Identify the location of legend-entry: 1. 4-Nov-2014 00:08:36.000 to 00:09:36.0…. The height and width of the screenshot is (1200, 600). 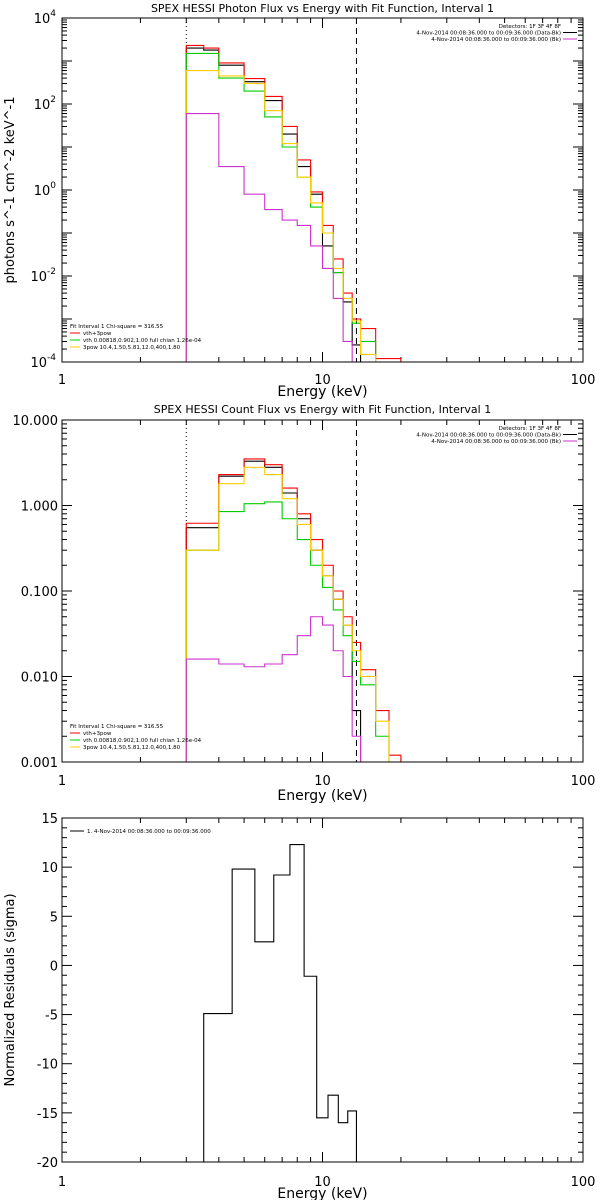
(149, 832).